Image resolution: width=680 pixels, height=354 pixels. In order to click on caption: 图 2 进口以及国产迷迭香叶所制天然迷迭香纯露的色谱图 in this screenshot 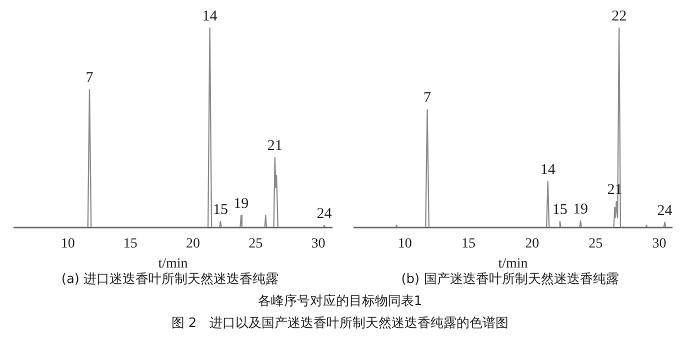, I will do `click(340, 323)`.